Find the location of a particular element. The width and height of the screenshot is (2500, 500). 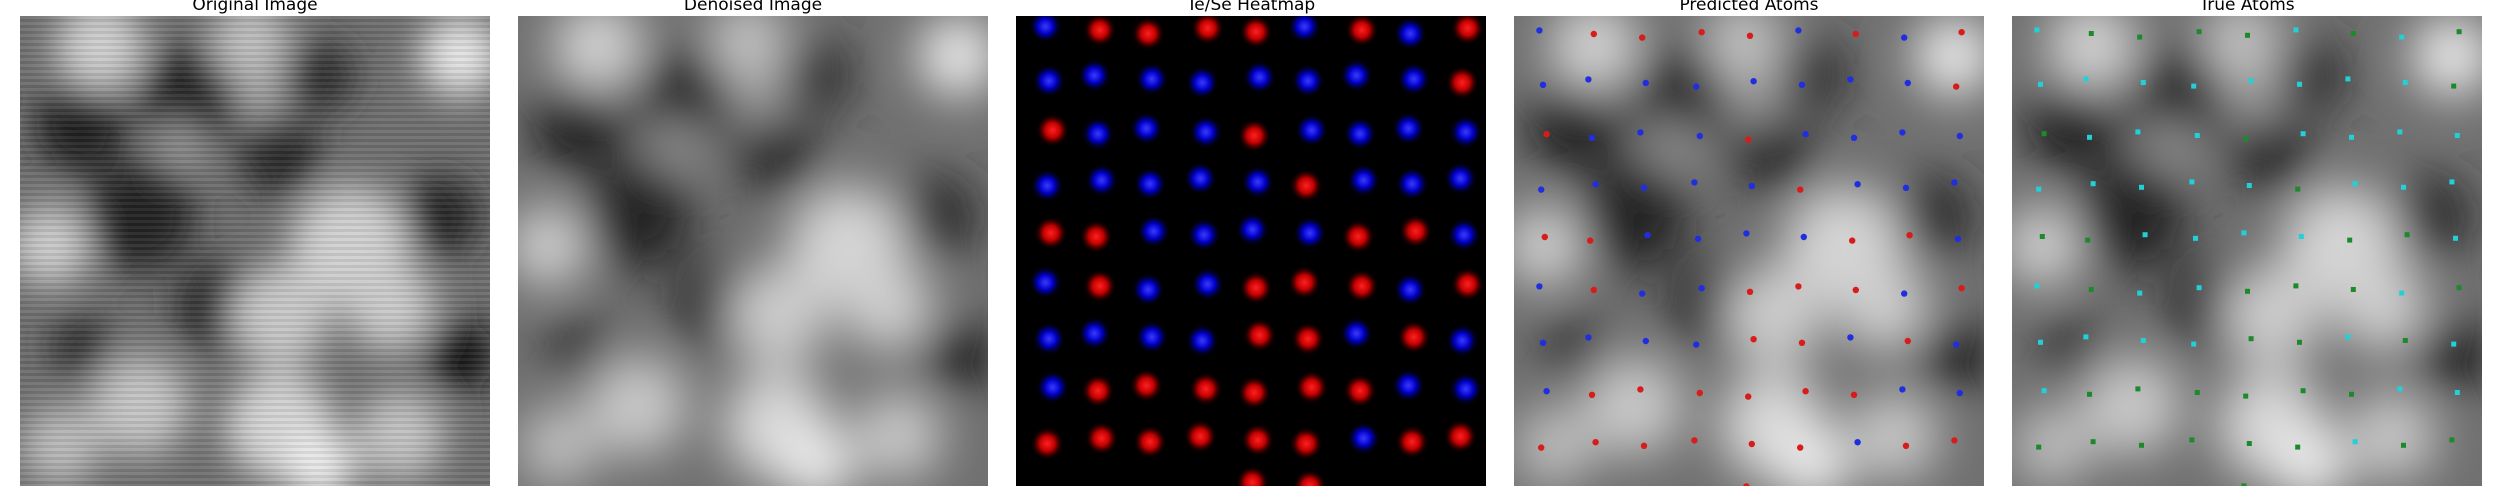

title-denoised-image: Denoised Image is located at coordinates (753, 7).